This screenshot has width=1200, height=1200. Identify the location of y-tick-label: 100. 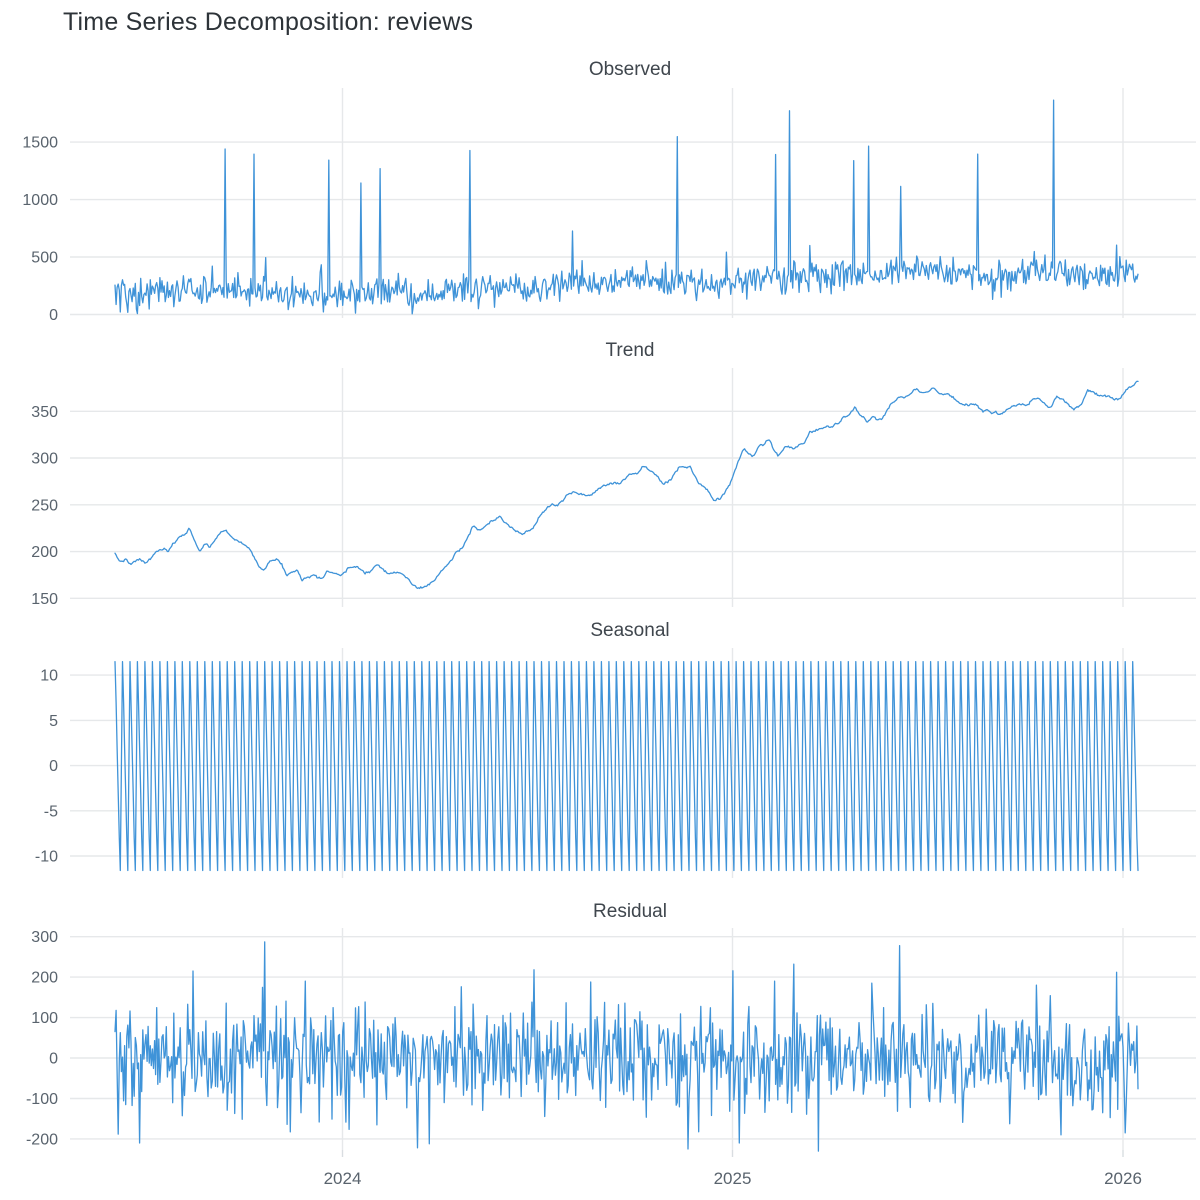
(44, 1018).